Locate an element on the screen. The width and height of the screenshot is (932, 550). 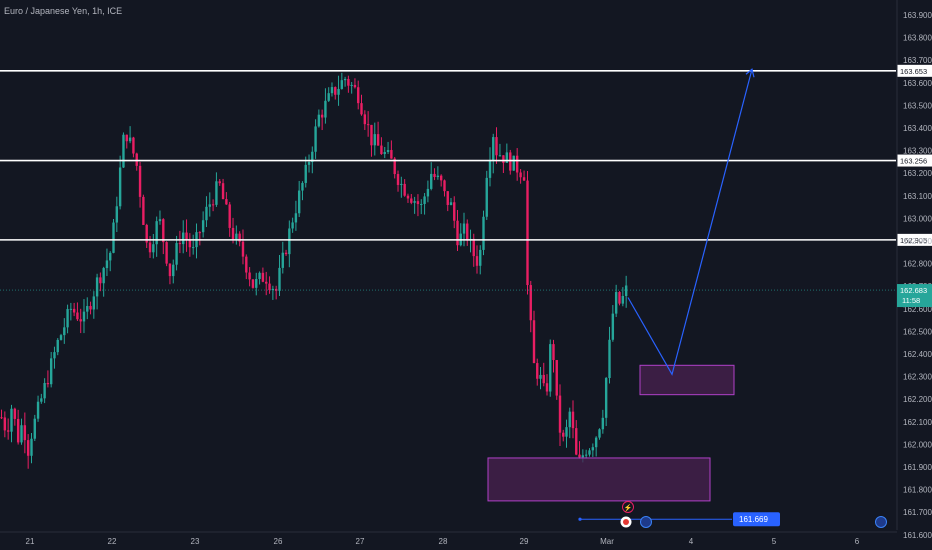
economic-event-icon is located at coordinates (881, 522).